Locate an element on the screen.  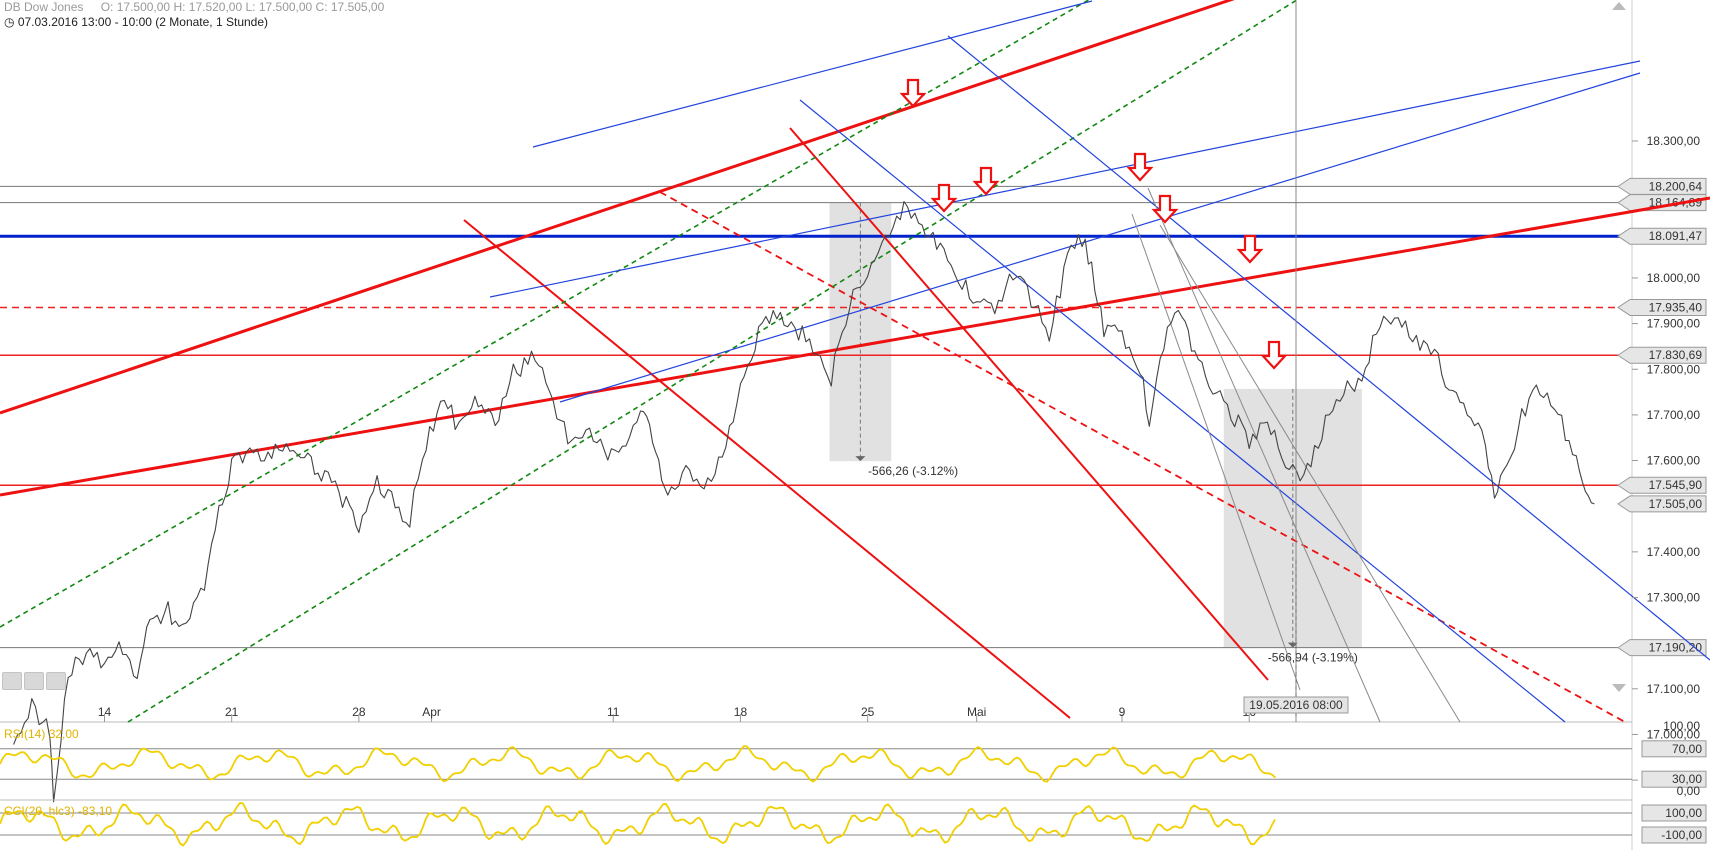
rsi-level-label: 30,00 is located at coordinates (1687, 779).